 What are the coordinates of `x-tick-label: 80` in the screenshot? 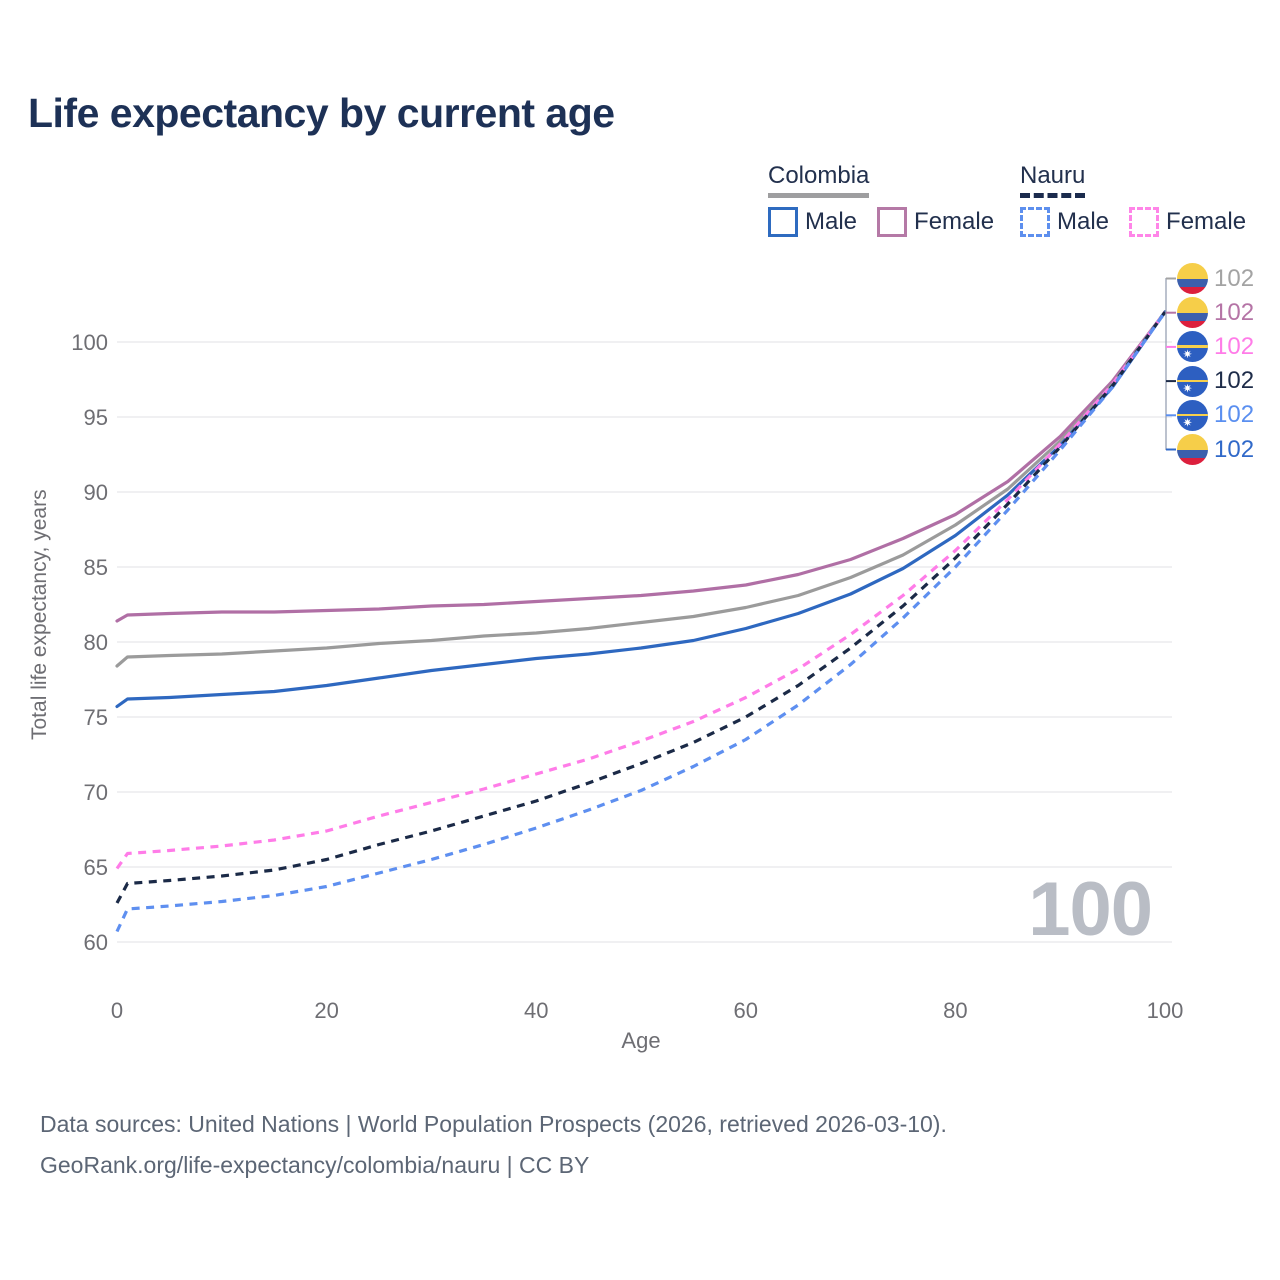 It's located at (955, 1010).